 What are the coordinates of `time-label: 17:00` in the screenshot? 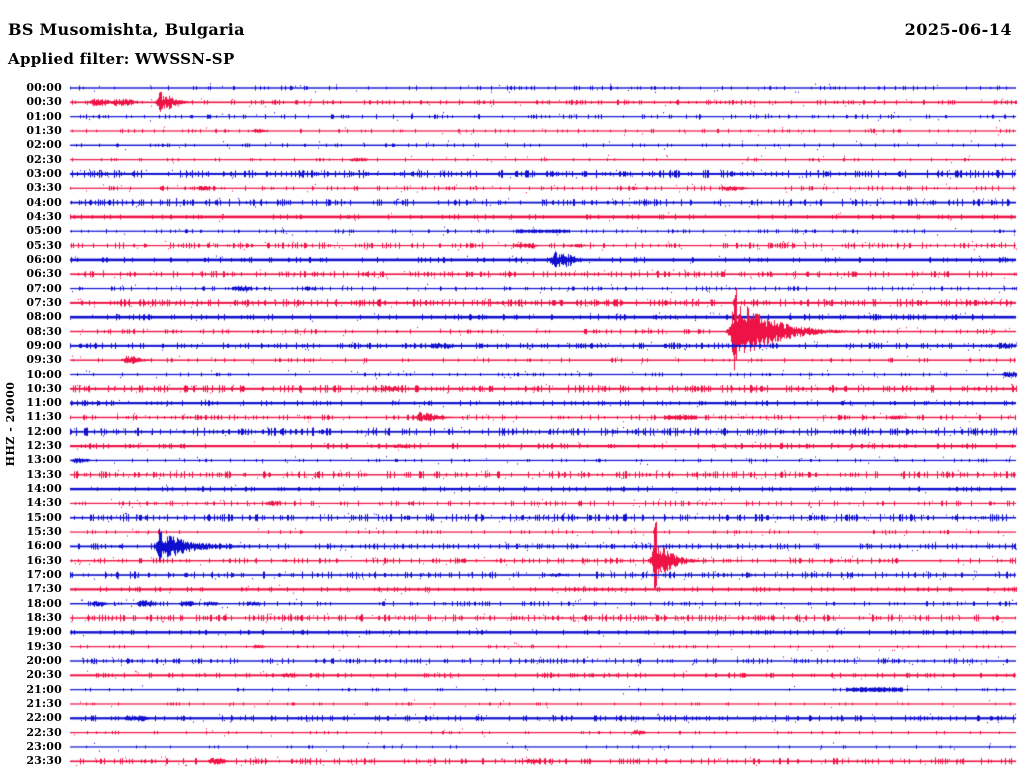 It's located at (44, 575).